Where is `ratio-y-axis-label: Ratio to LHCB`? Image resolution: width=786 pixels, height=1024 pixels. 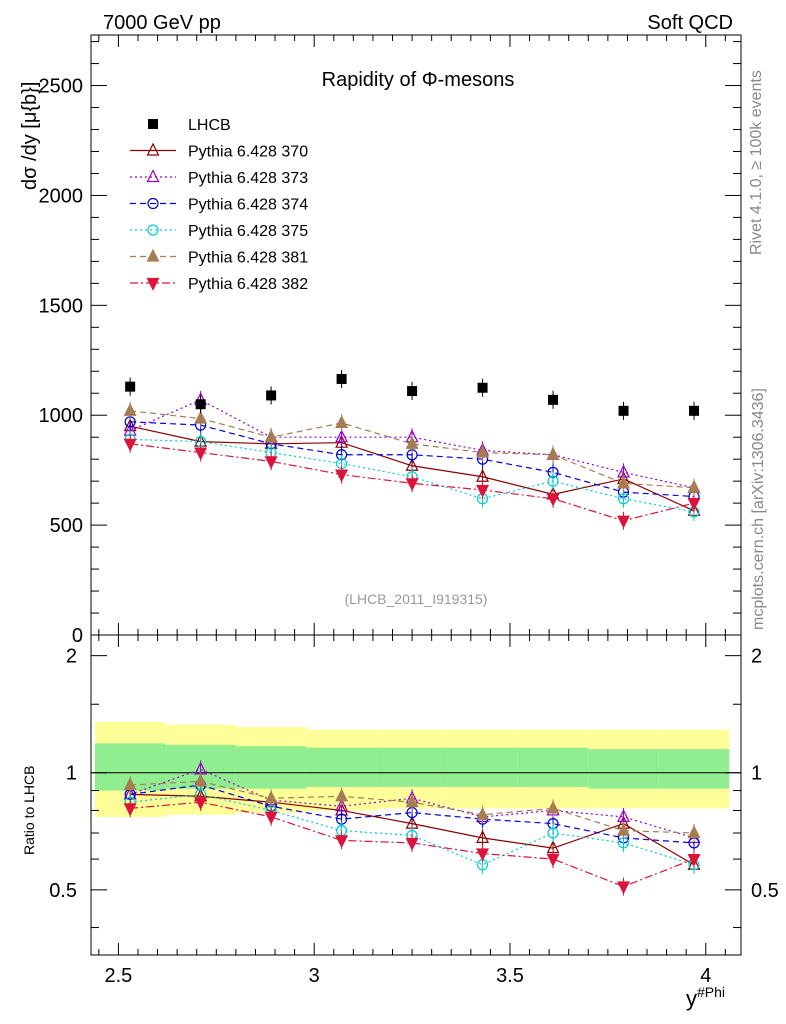 ratio-y-axis-label: Ratio to LHCB is located at coordinates (29, 810).